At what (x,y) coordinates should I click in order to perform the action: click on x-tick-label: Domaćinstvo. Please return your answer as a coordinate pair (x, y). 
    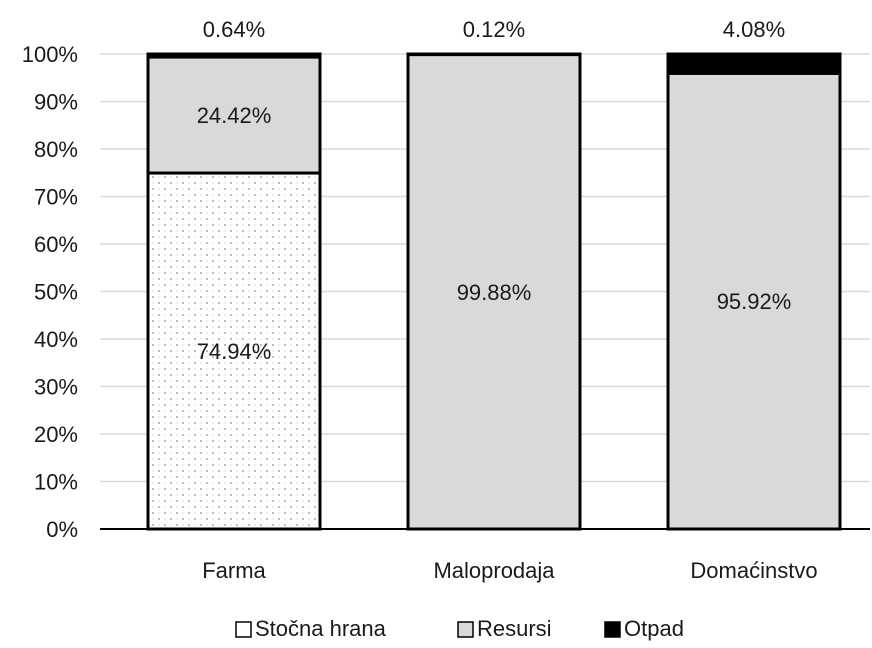
    Looking at the image, I should click on (753, 570).